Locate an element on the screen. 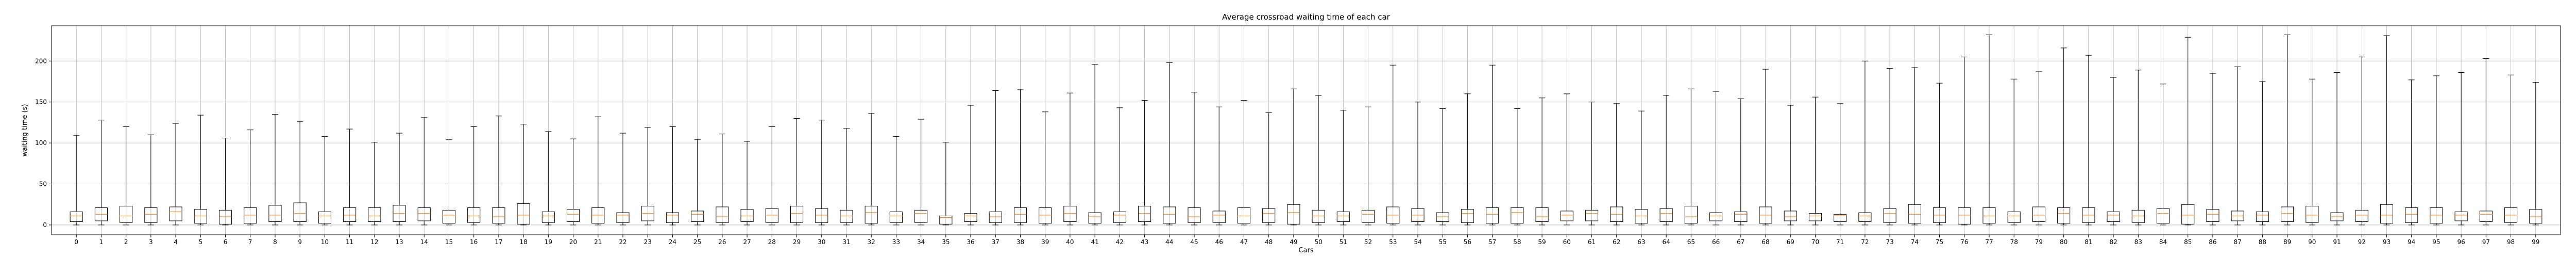 The width and height of the screenshot is (2576, 258). x-tick-label: 61 is located at coordinates (1592, 242).